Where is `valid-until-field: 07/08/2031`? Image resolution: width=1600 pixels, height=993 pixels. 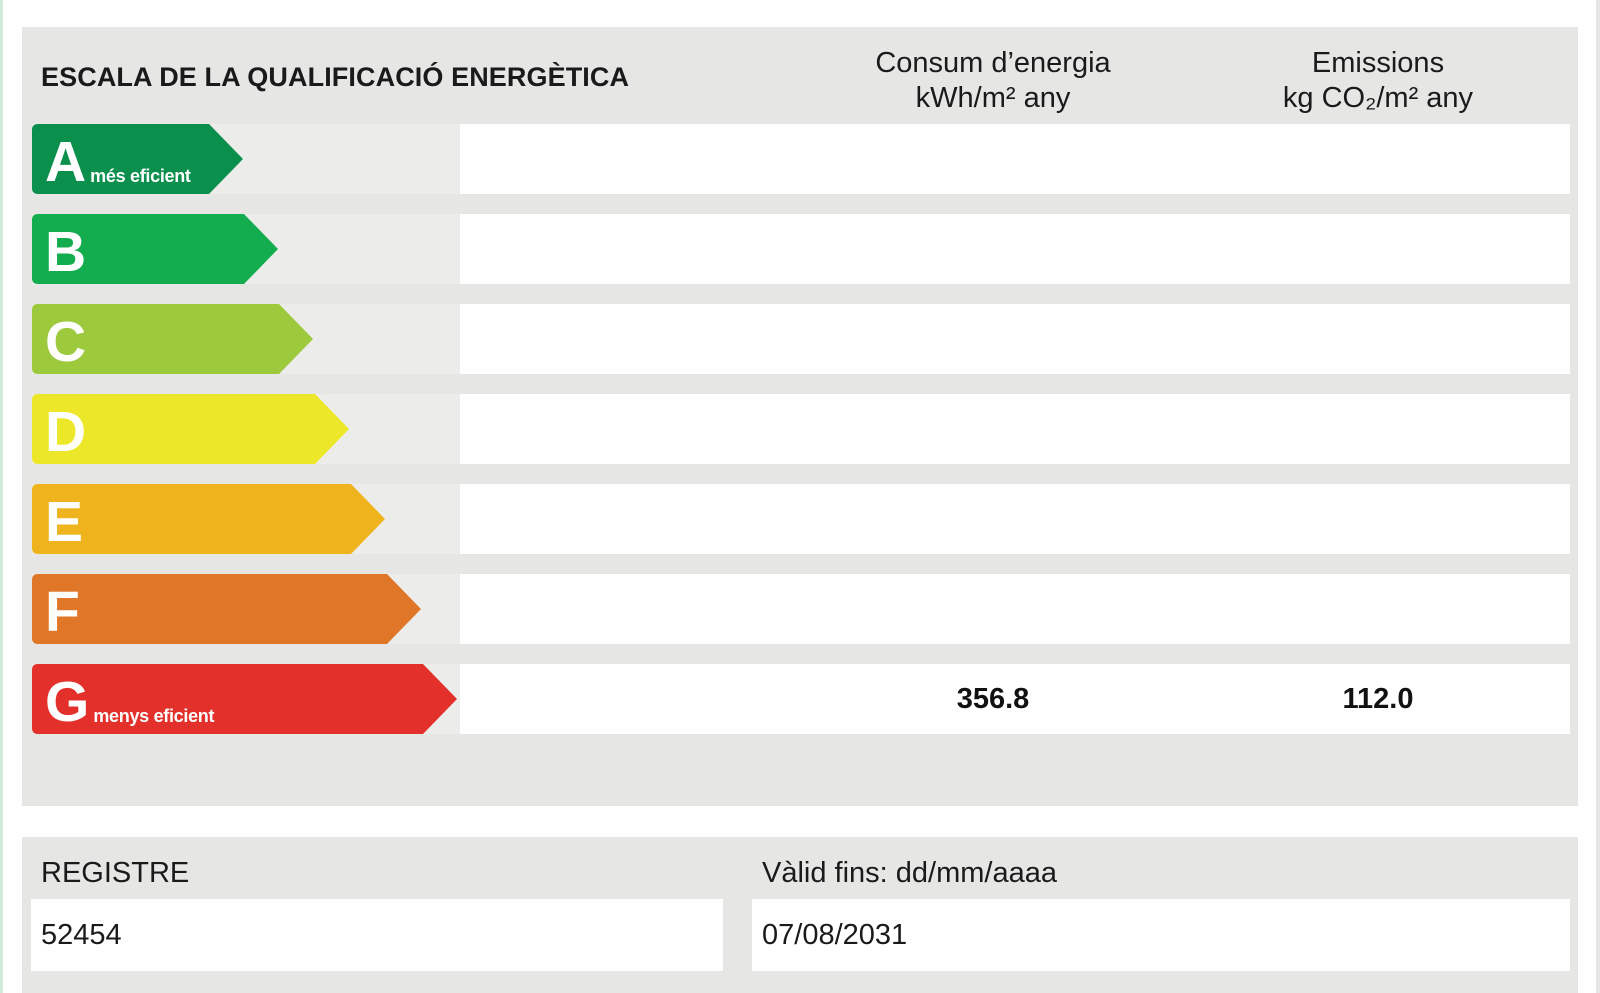
valid-until-field: 07/08/2031 is located at coordinates (1161, 935).